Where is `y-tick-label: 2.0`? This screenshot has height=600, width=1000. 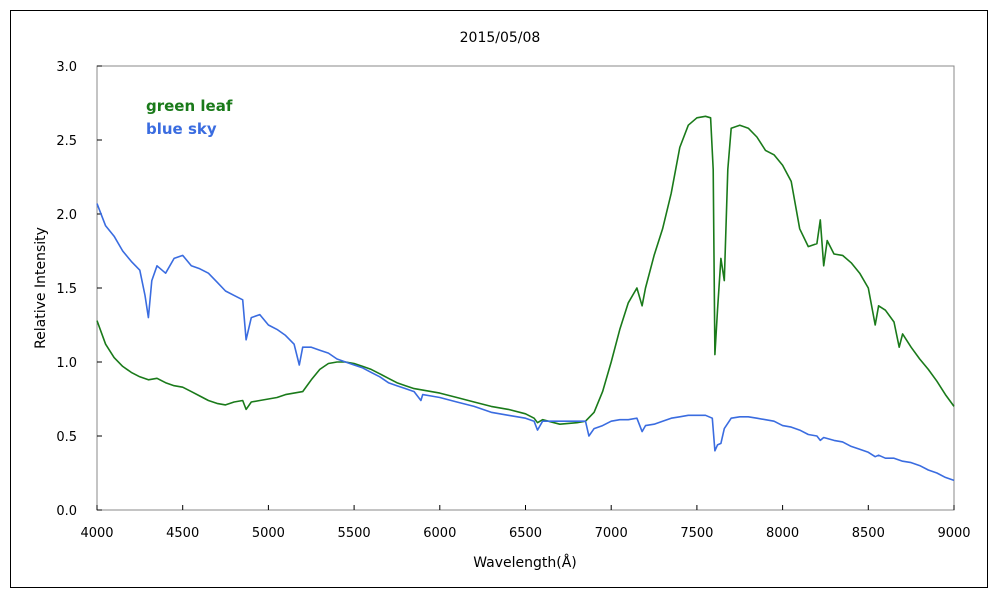 y-tick-label: 2.0 is located at coordinates (66, 215).